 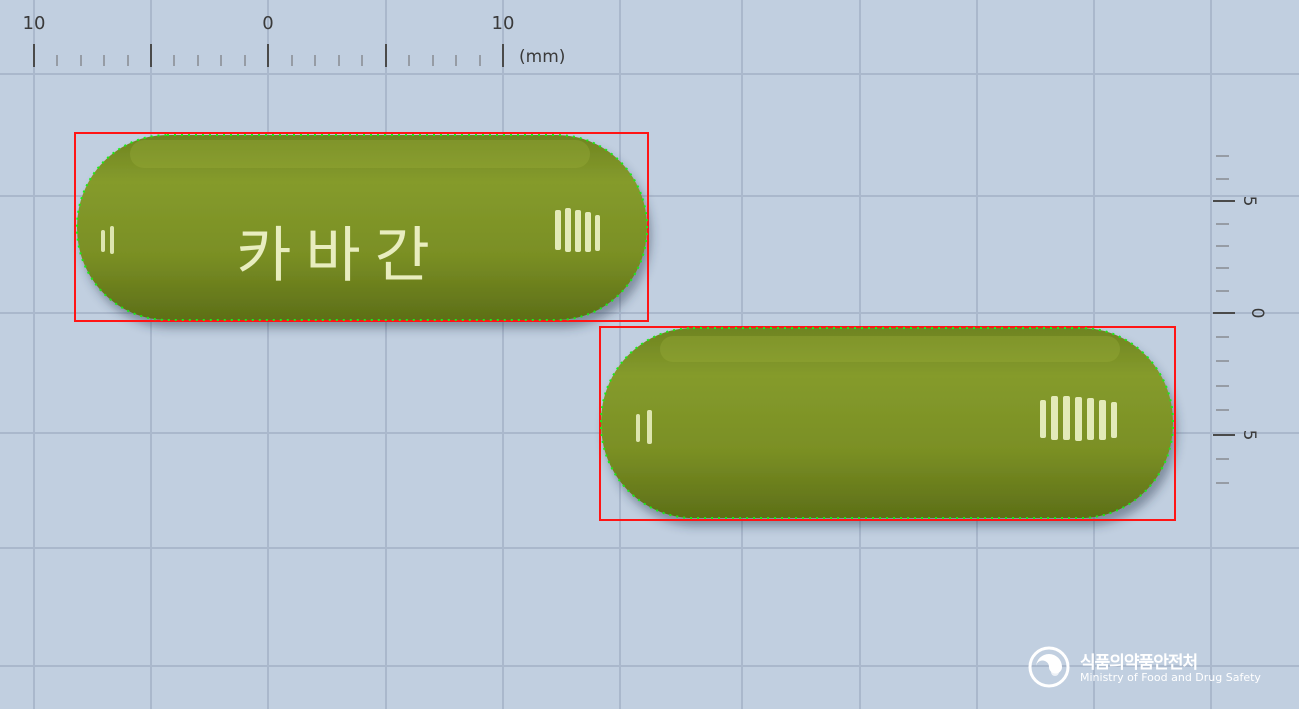 I want to click on right-ruler: 5 0 5, so click(x=1240, y=319).